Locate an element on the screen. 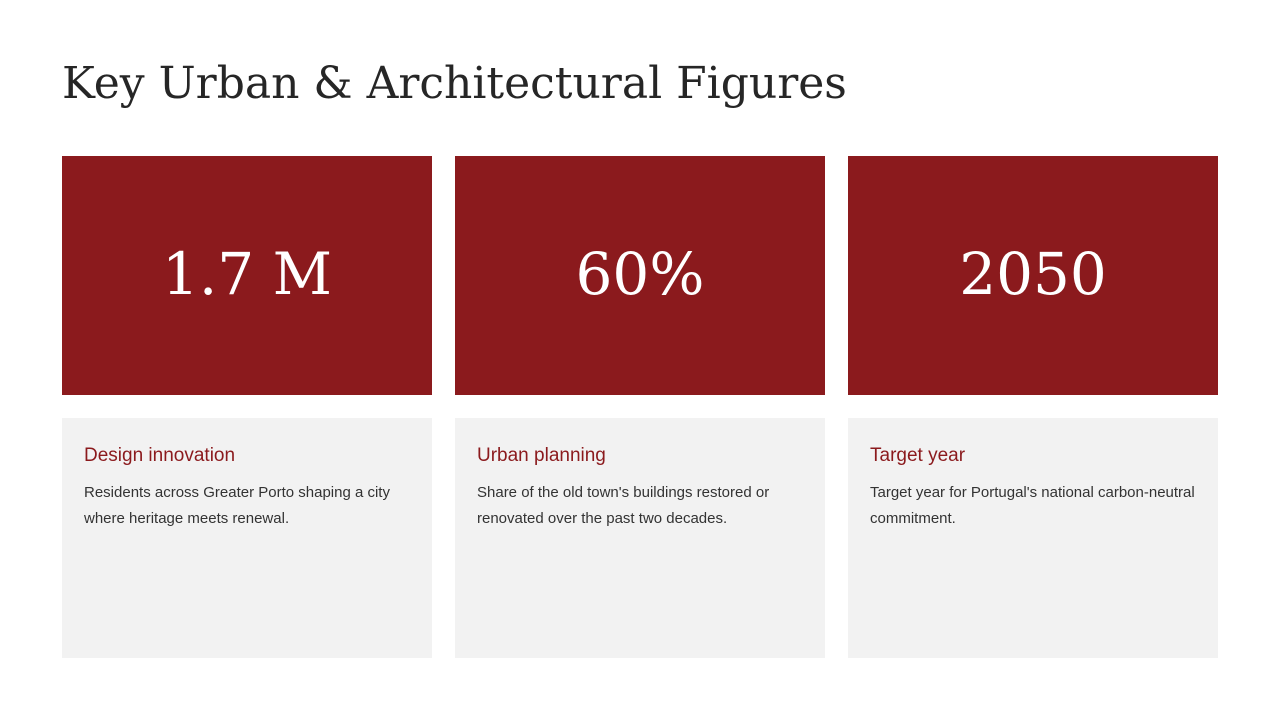  card-heading: Urban planning is located at coordinates (541, 455).